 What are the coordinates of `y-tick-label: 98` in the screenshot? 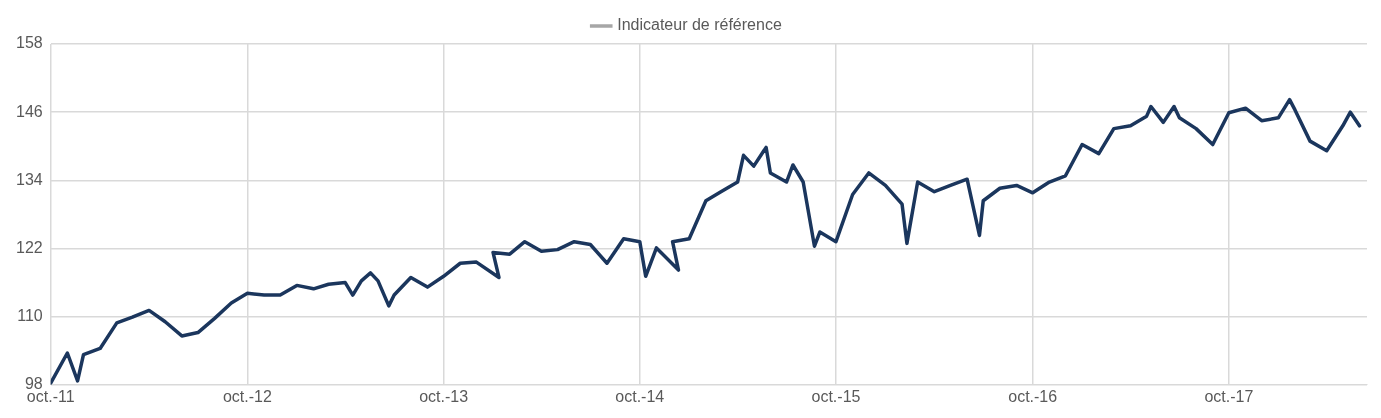 It's located at (33, 384).